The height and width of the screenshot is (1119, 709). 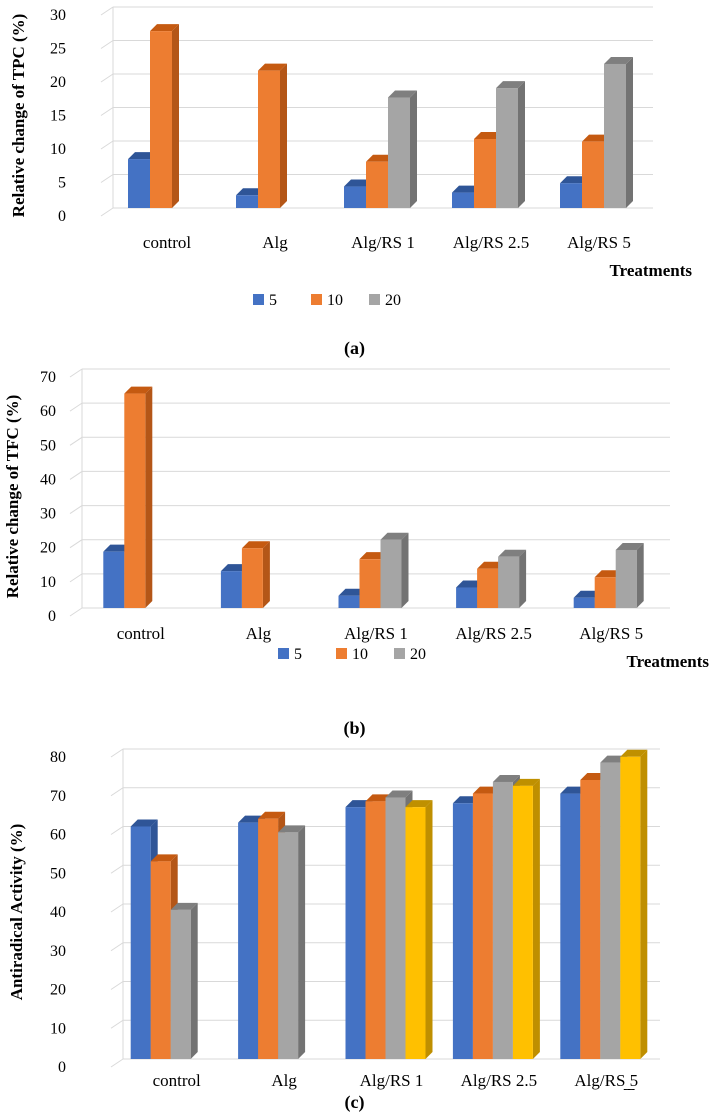 I want to click on caption-b: (b), so click(x=354, y=728).